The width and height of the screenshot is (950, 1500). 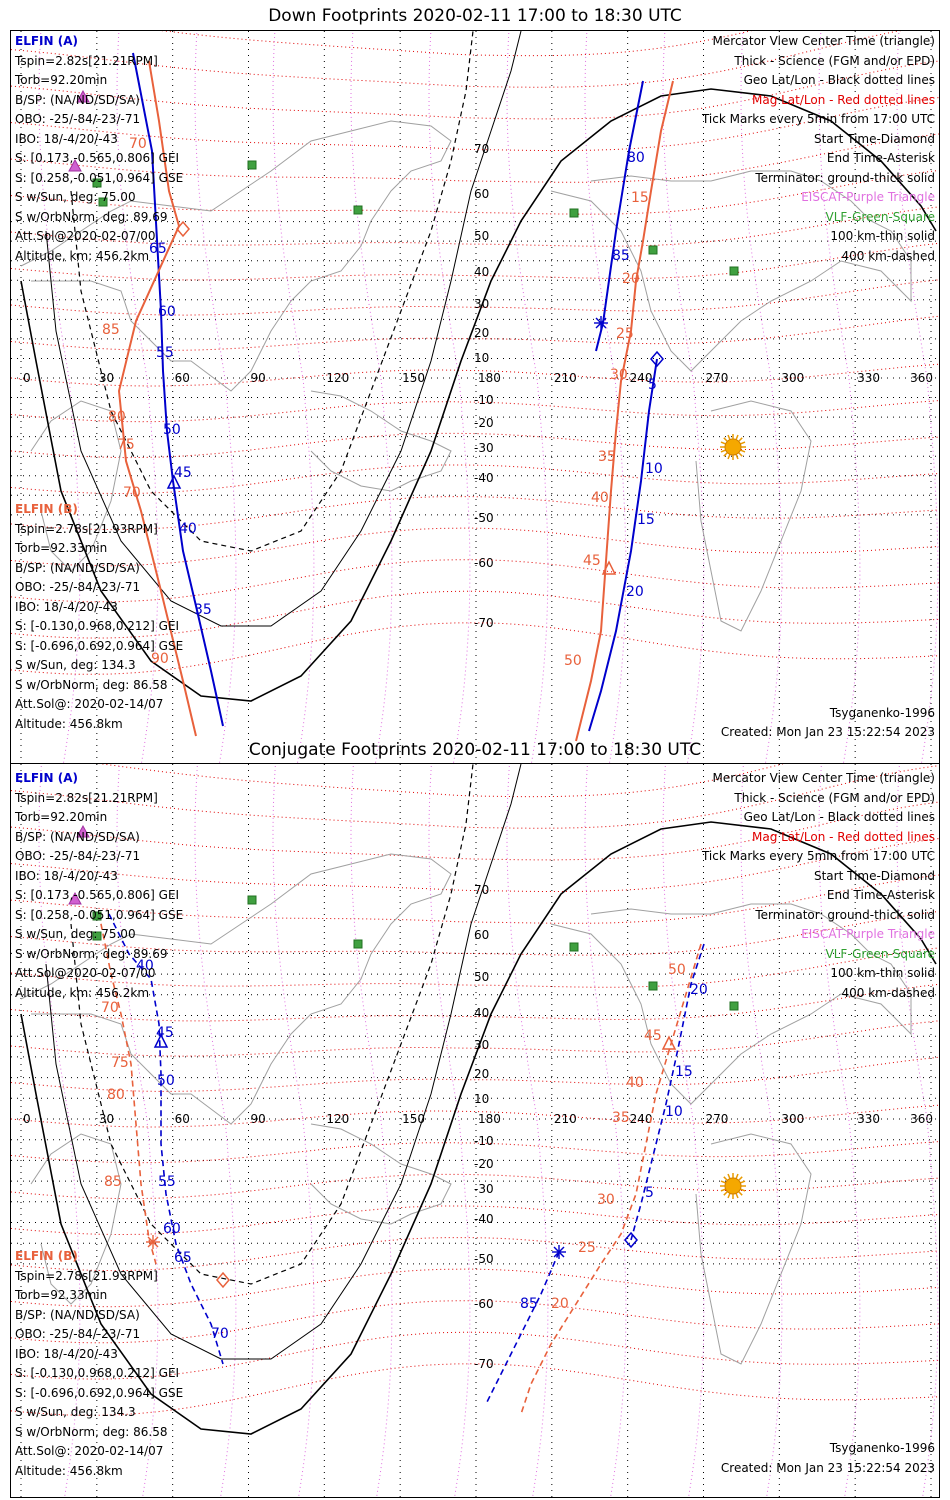 What do you see at coordinates (654, 469) in the screenshot?
I see `elfin-a-tick-label: 10` at bounding box center [654, 469].